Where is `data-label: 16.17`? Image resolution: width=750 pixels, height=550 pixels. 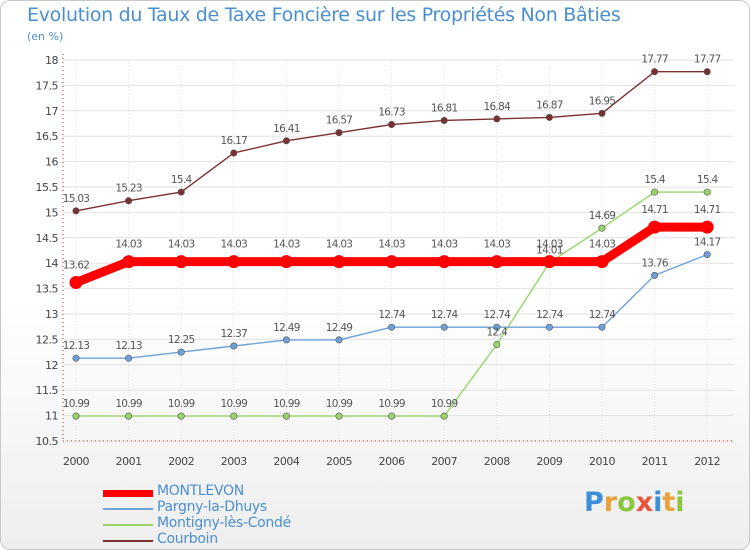 data-label: 16.17 is located at coordinates (234, 141).